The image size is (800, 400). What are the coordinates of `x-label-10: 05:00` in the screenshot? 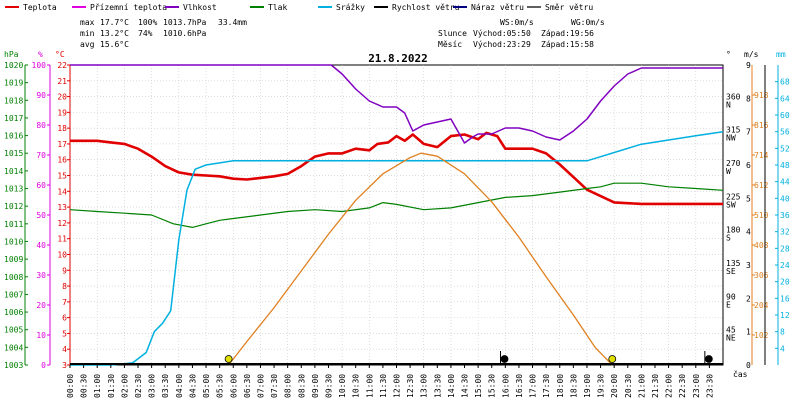 It's located at (206, 386).